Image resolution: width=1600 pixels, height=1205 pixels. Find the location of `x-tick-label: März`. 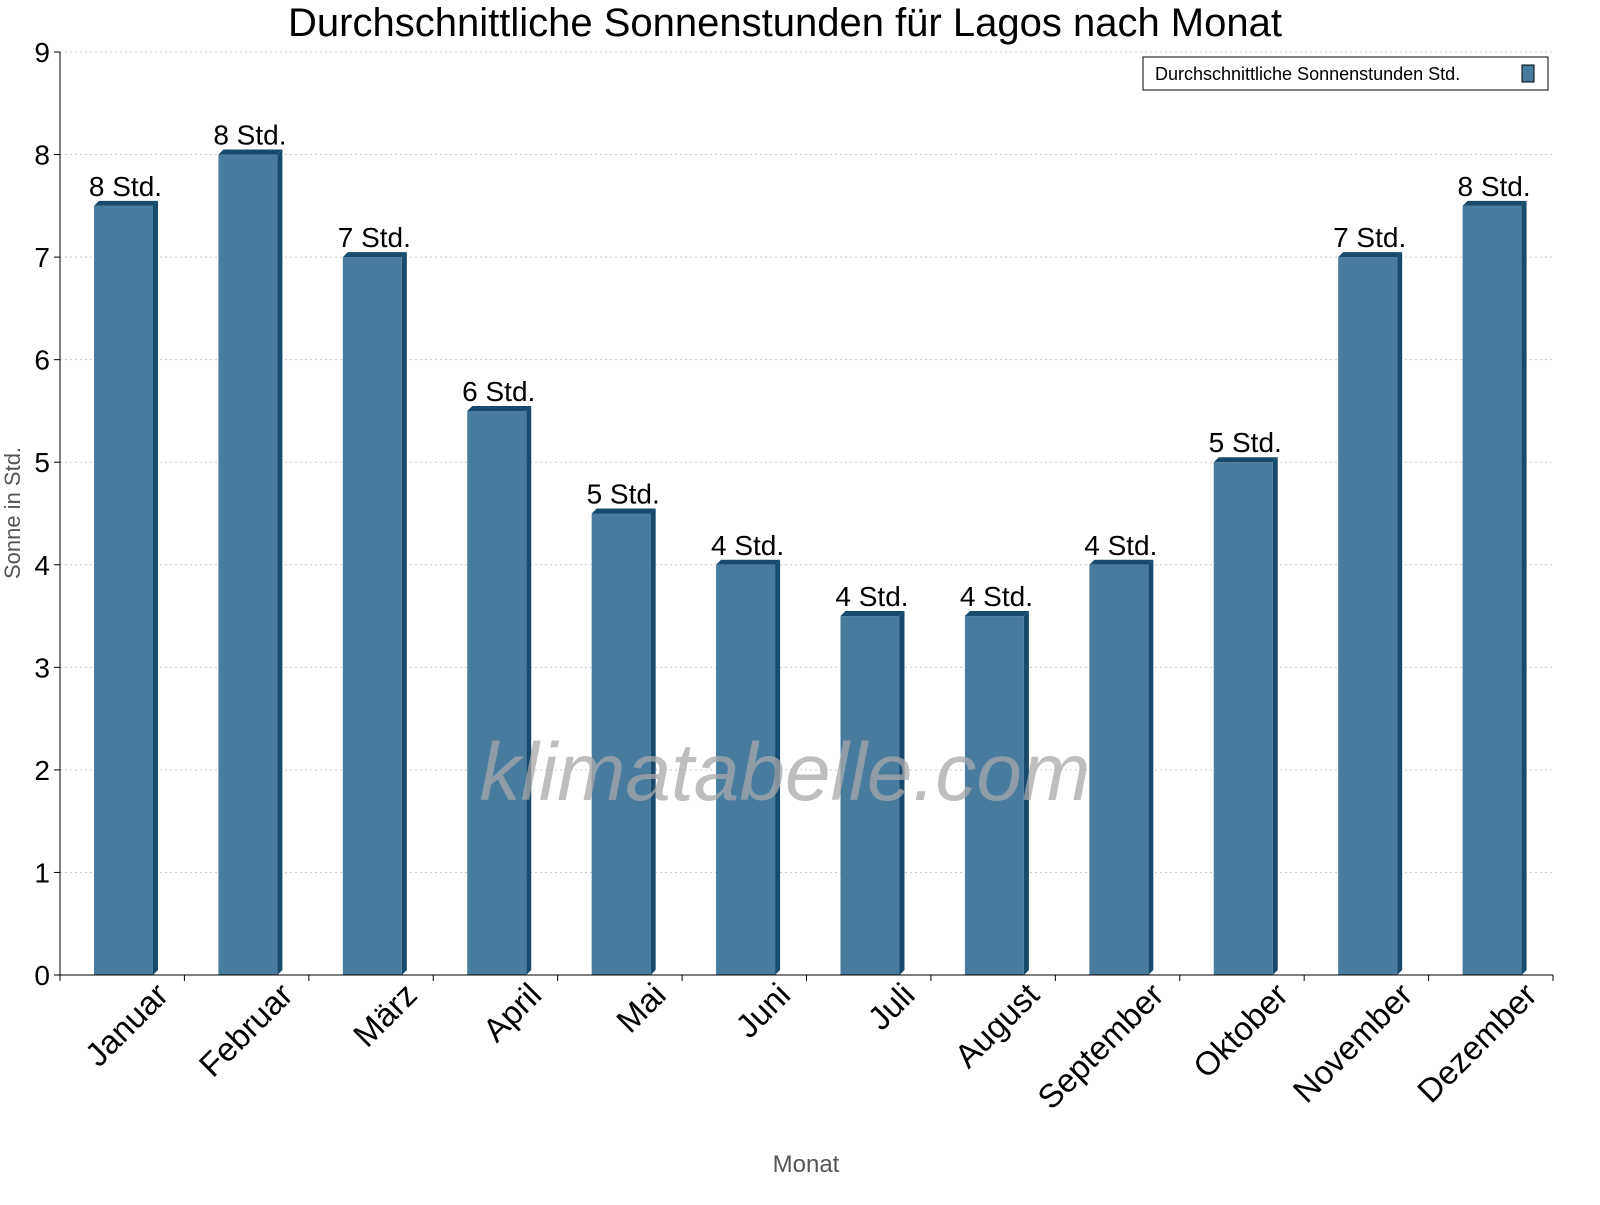

x-tick-label: März is located at coordinates (385, 1015).